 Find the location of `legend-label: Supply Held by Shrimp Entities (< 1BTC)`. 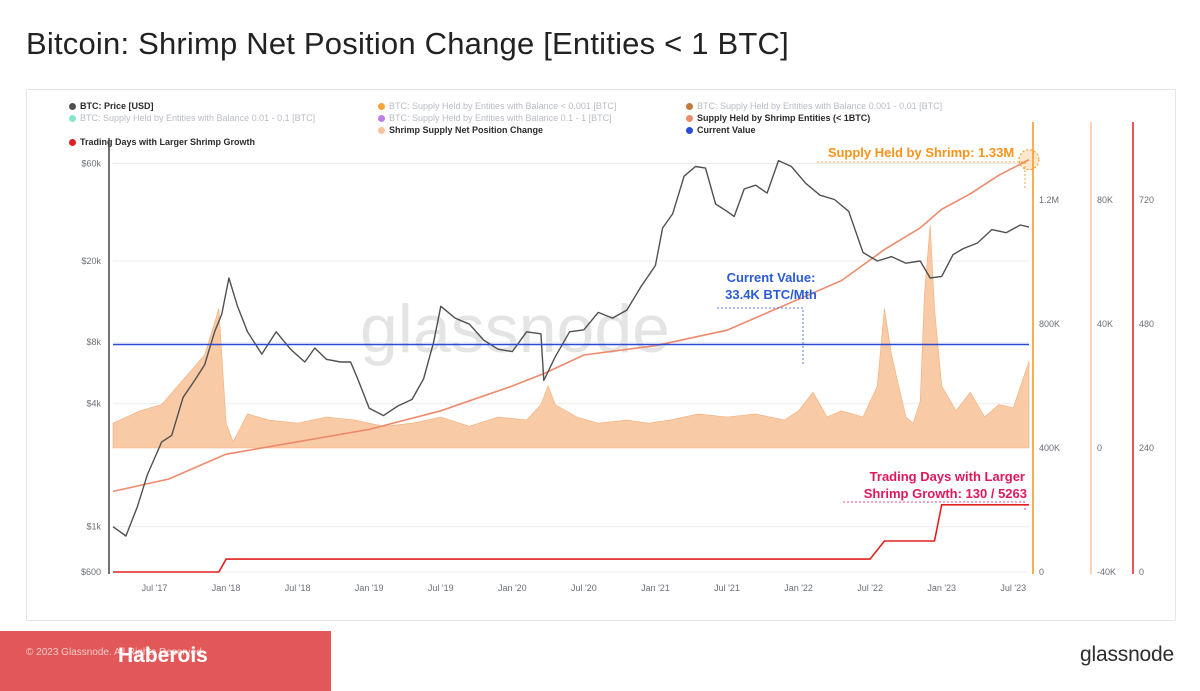

legend-label: Supply Held by Shrimp Entities (< 1BTC) is located at coordinates (784, 118).